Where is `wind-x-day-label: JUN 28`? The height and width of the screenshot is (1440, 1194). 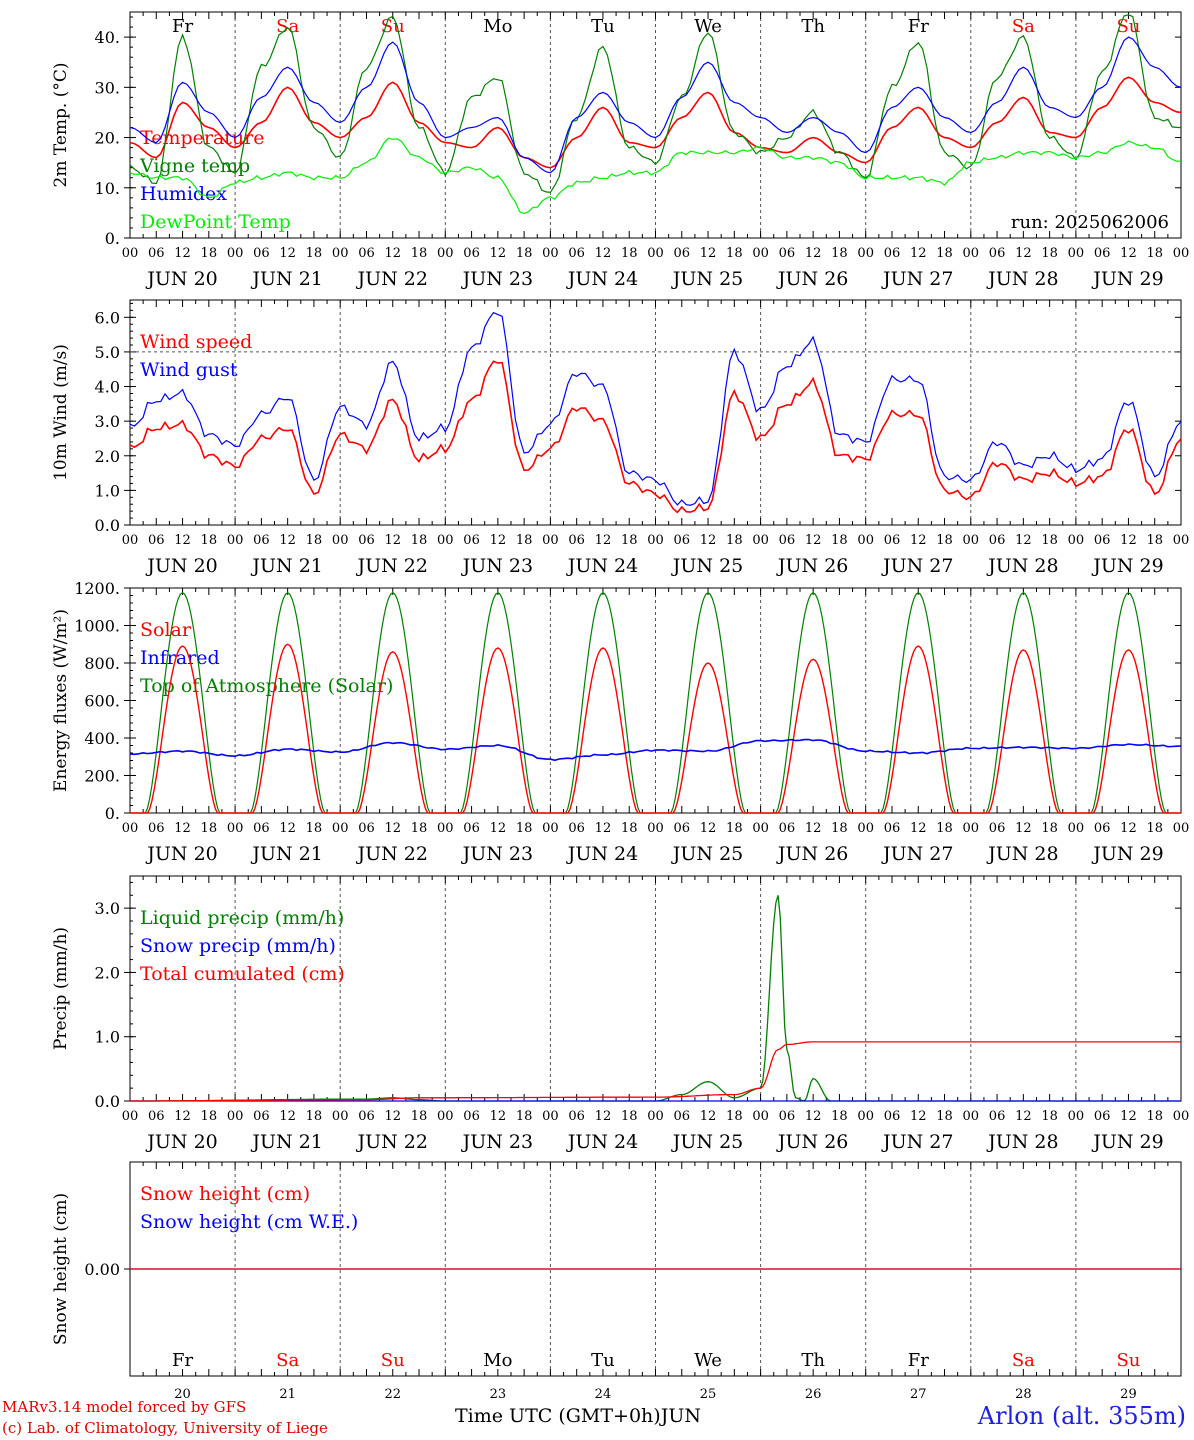 wind-x-day-label: JUN 28 is located at coordinates (1022, 566).